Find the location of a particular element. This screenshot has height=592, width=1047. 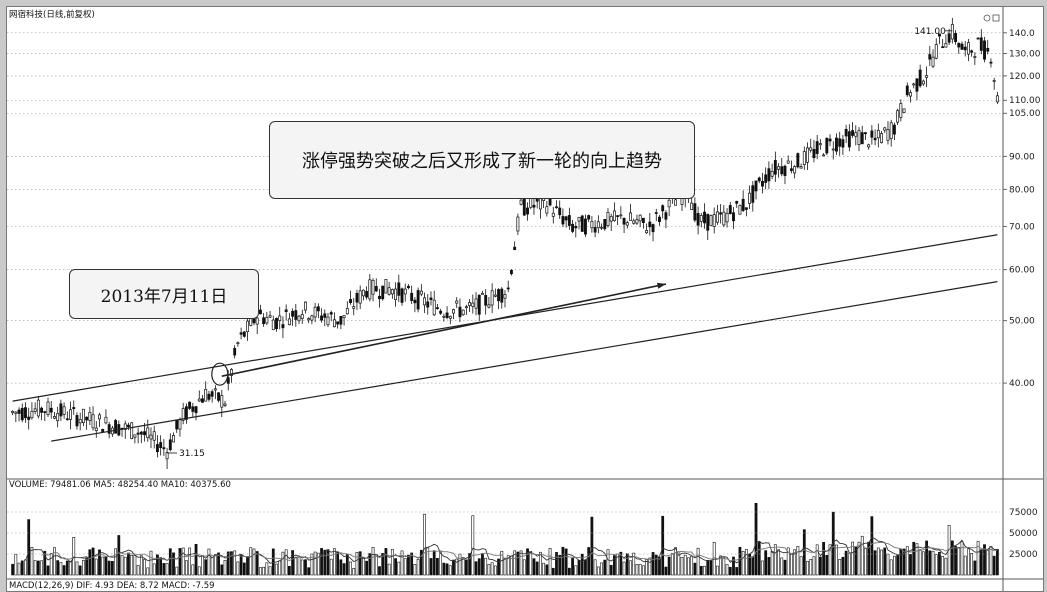

trend-arrow is located at coordinates (444, 330).